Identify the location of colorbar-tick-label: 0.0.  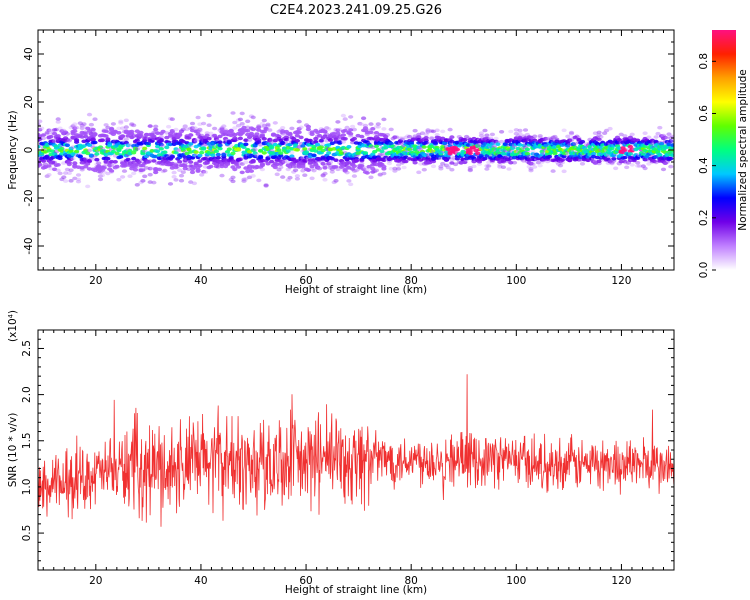
(704, 270).